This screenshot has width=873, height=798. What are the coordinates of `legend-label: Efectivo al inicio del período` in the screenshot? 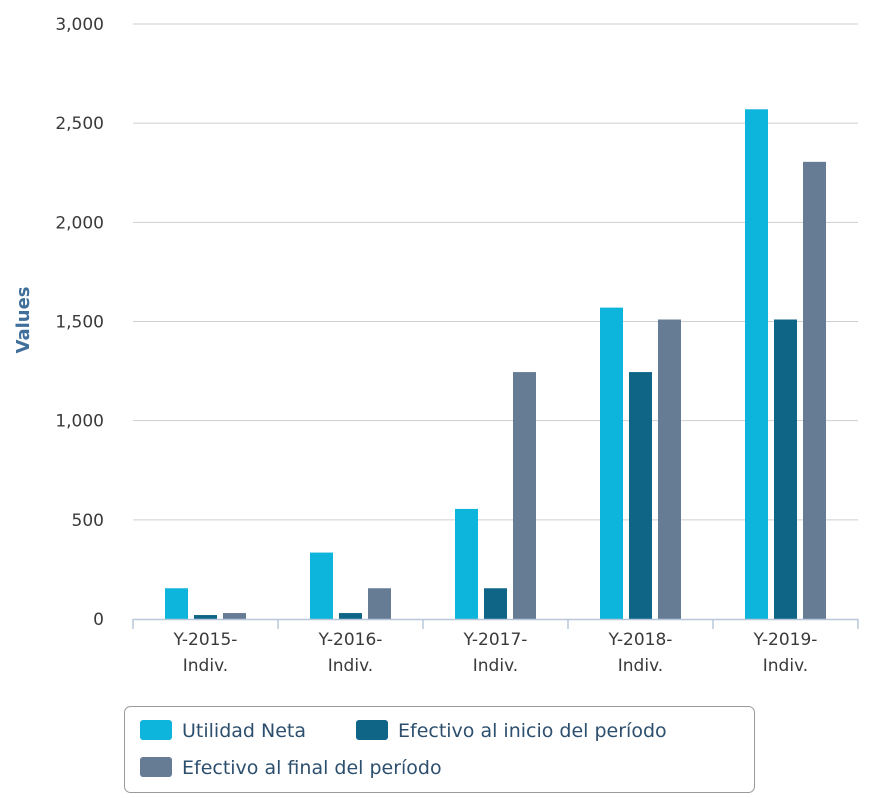 It's located at (532, 731).